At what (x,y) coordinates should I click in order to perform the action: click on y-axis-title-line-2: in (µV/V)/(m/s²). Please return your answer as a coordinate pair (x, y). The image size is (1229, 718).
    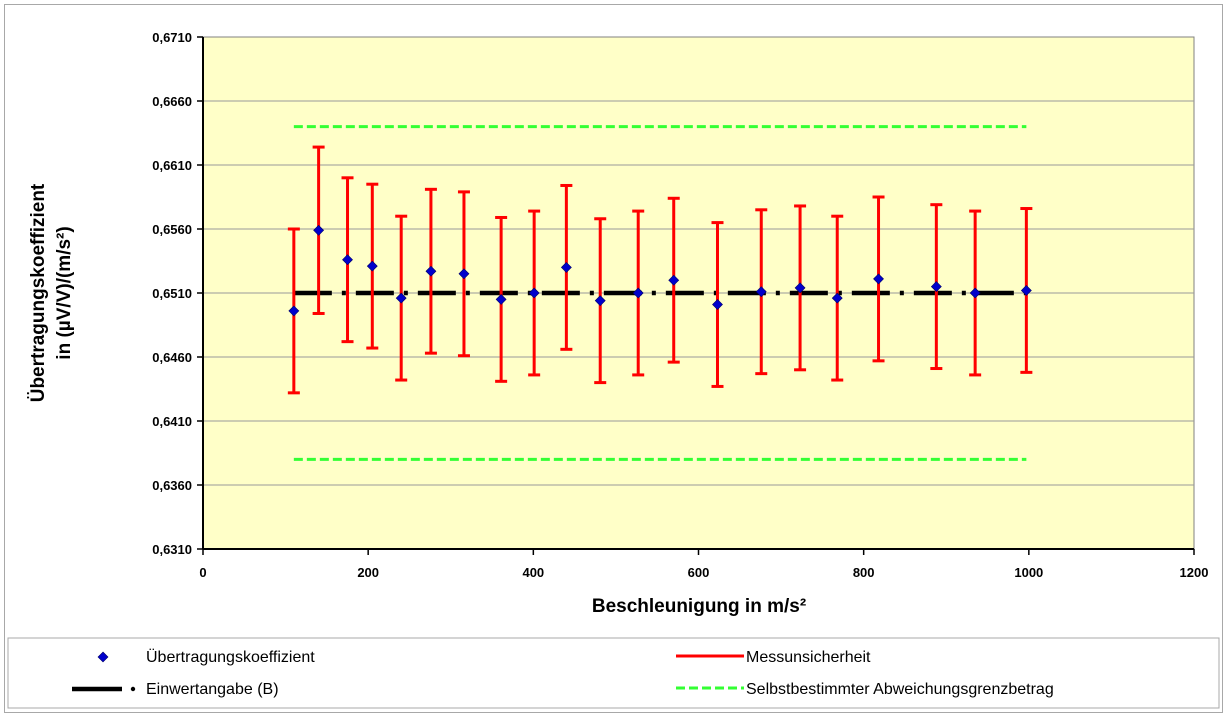
    Looking at the image, I should click on (64, 292).